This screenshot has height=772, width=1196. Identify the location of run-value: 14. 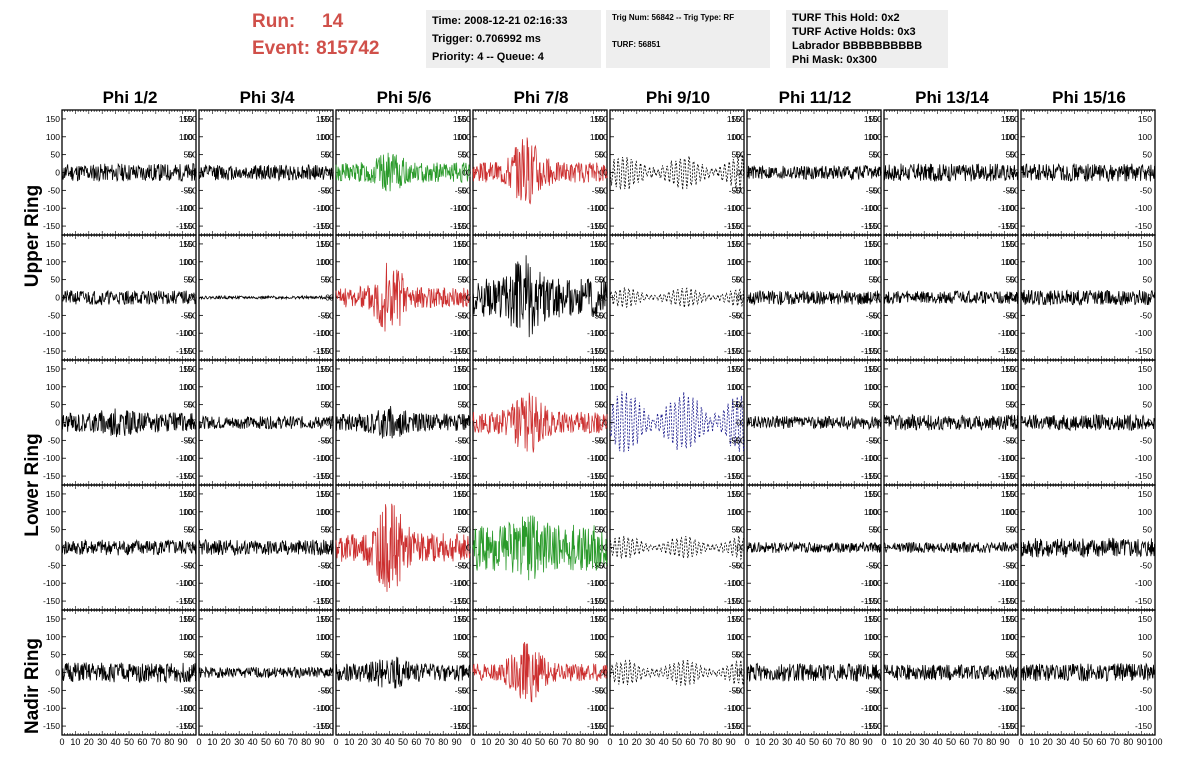
(333, 21).